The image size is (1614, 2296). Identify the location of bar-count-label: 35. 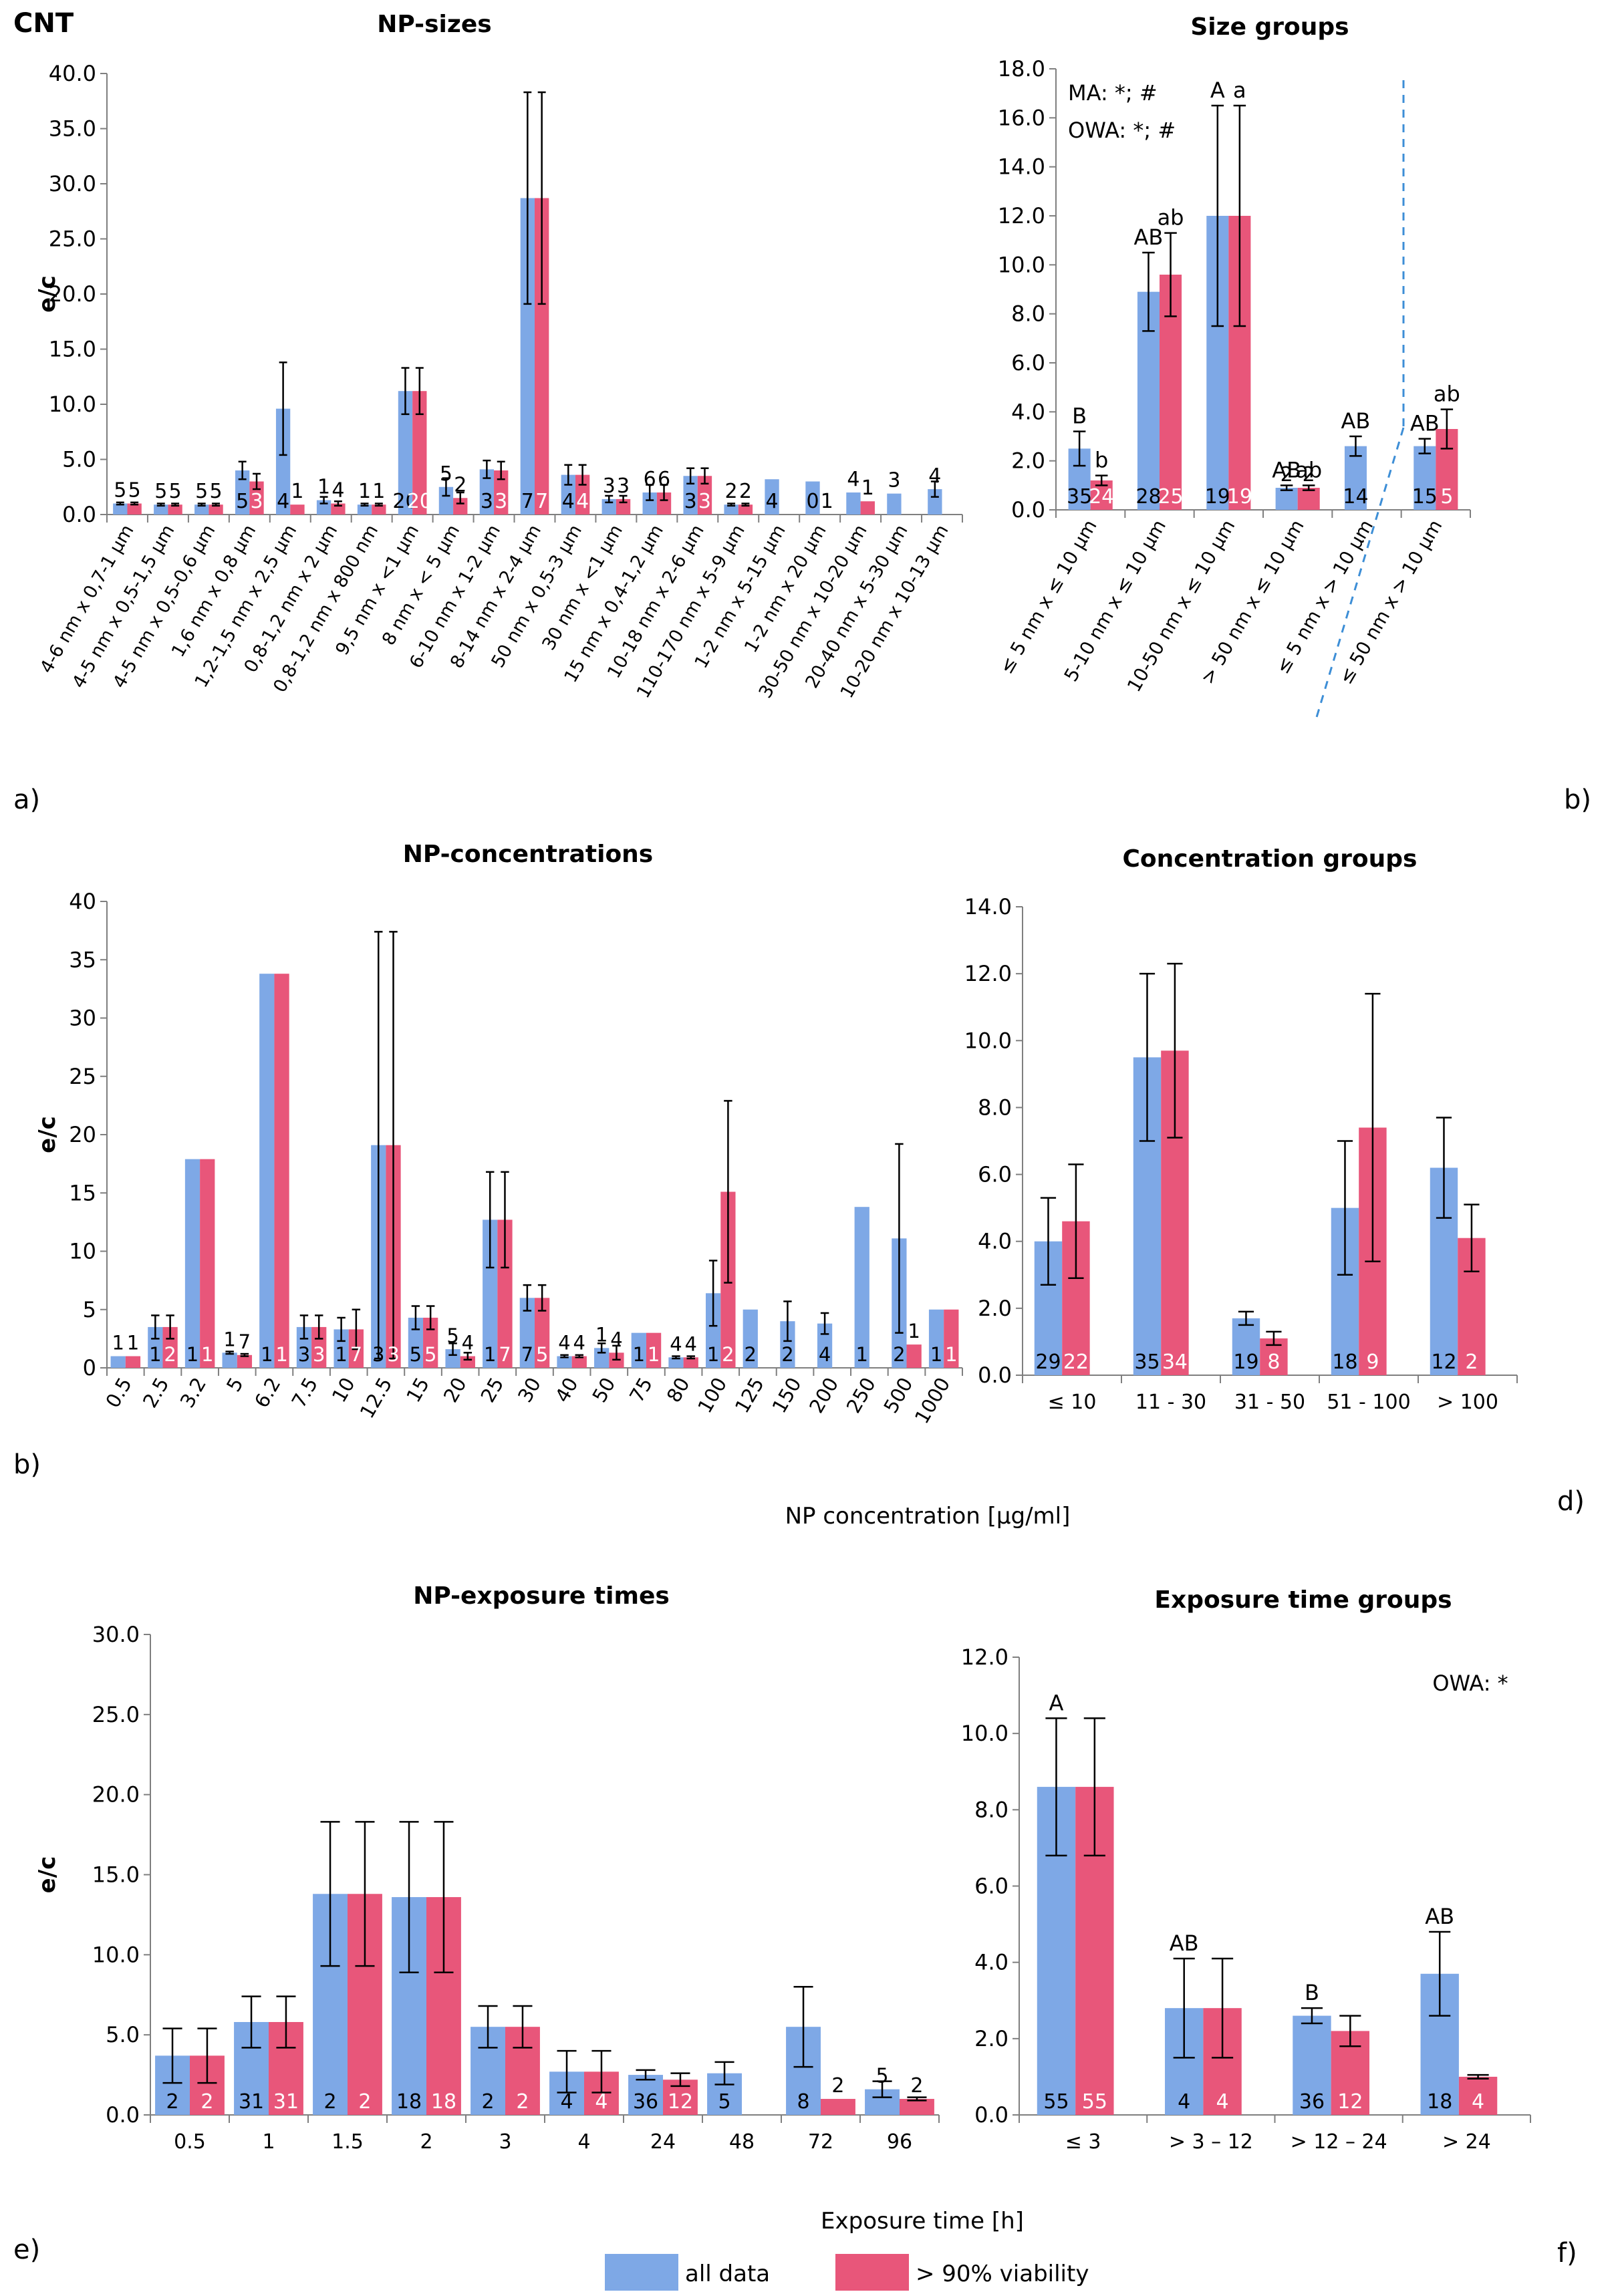
(1079, 497).